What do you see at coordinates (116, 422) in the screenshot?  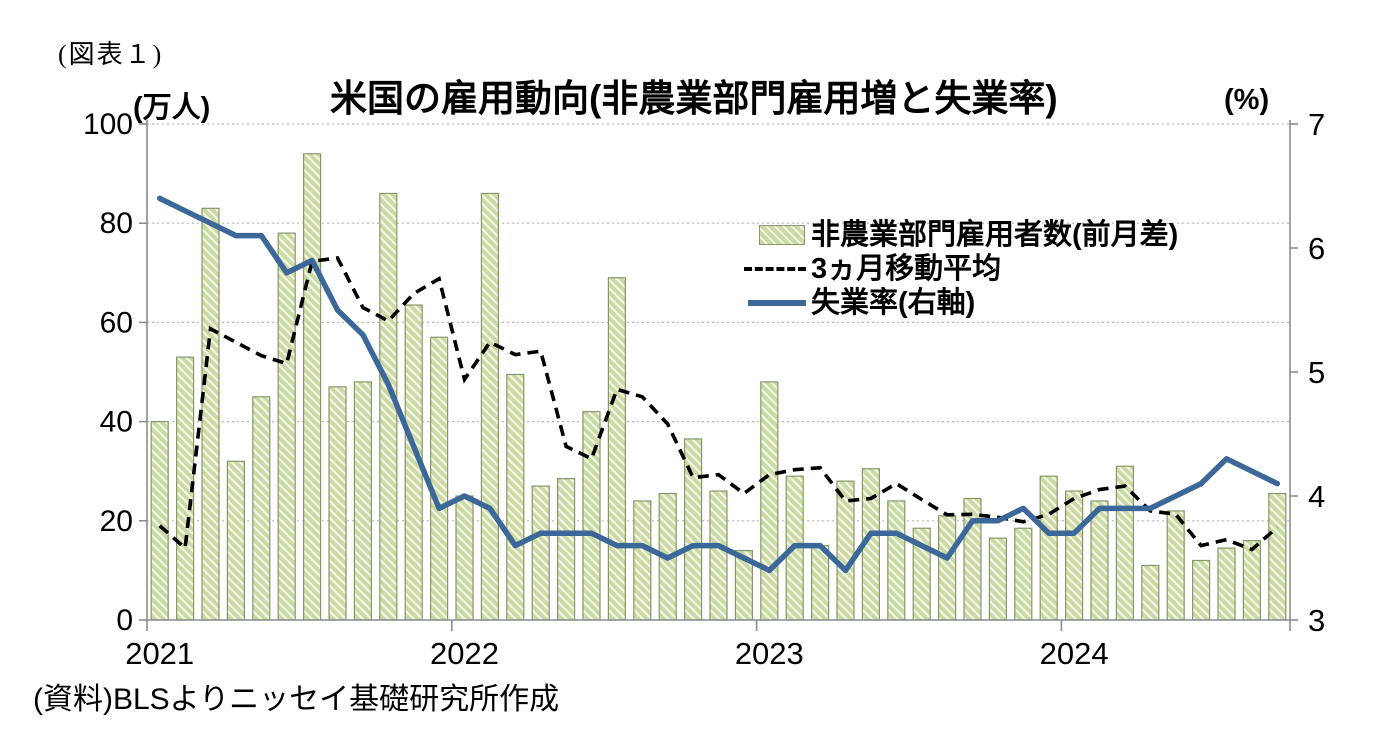 I see `svg-text: 40` at bounding box center [116, 422].